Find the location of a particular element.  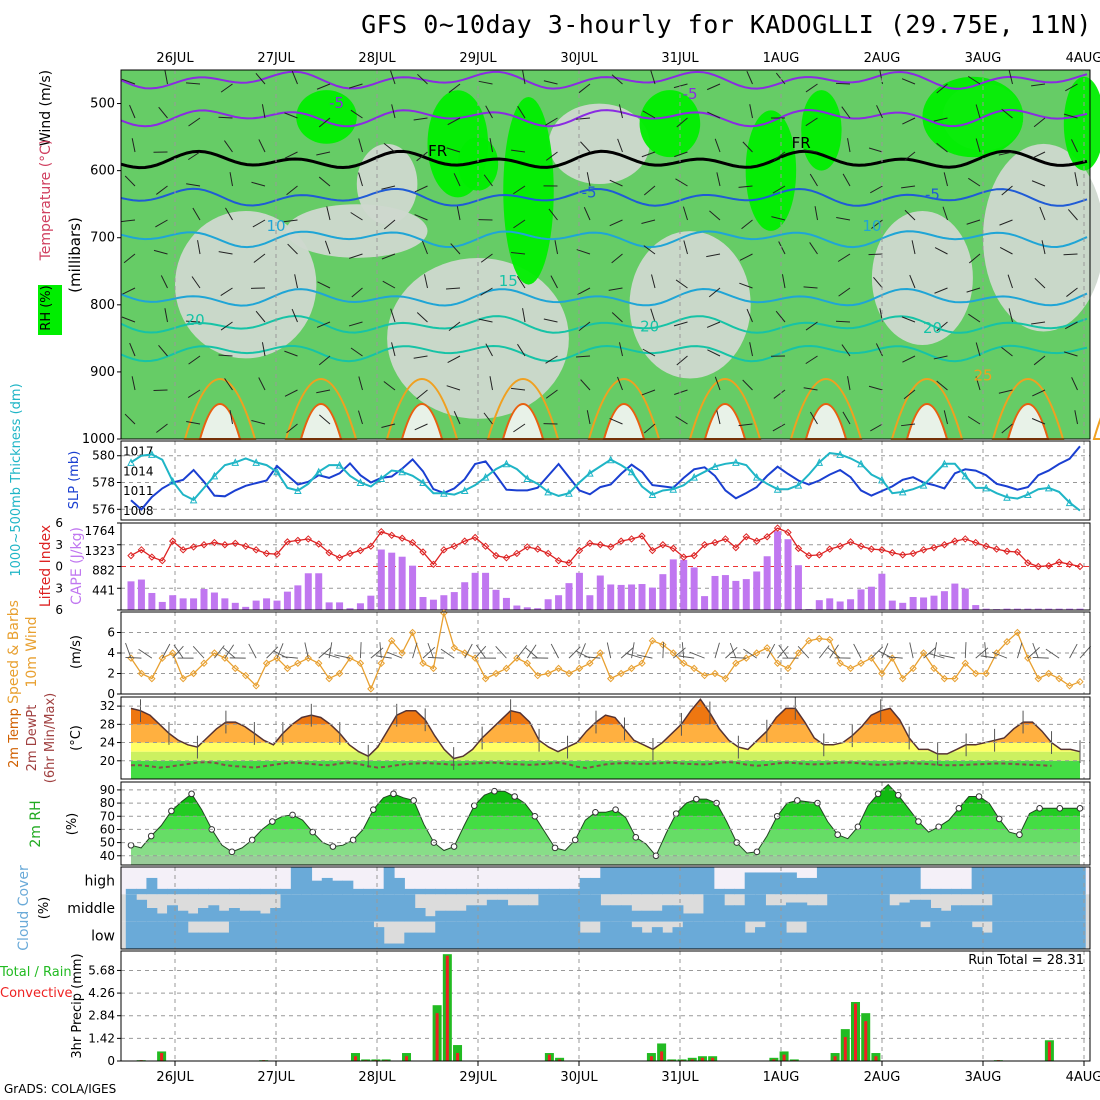

contour-label: -5 is located at coordinates (932, 194).